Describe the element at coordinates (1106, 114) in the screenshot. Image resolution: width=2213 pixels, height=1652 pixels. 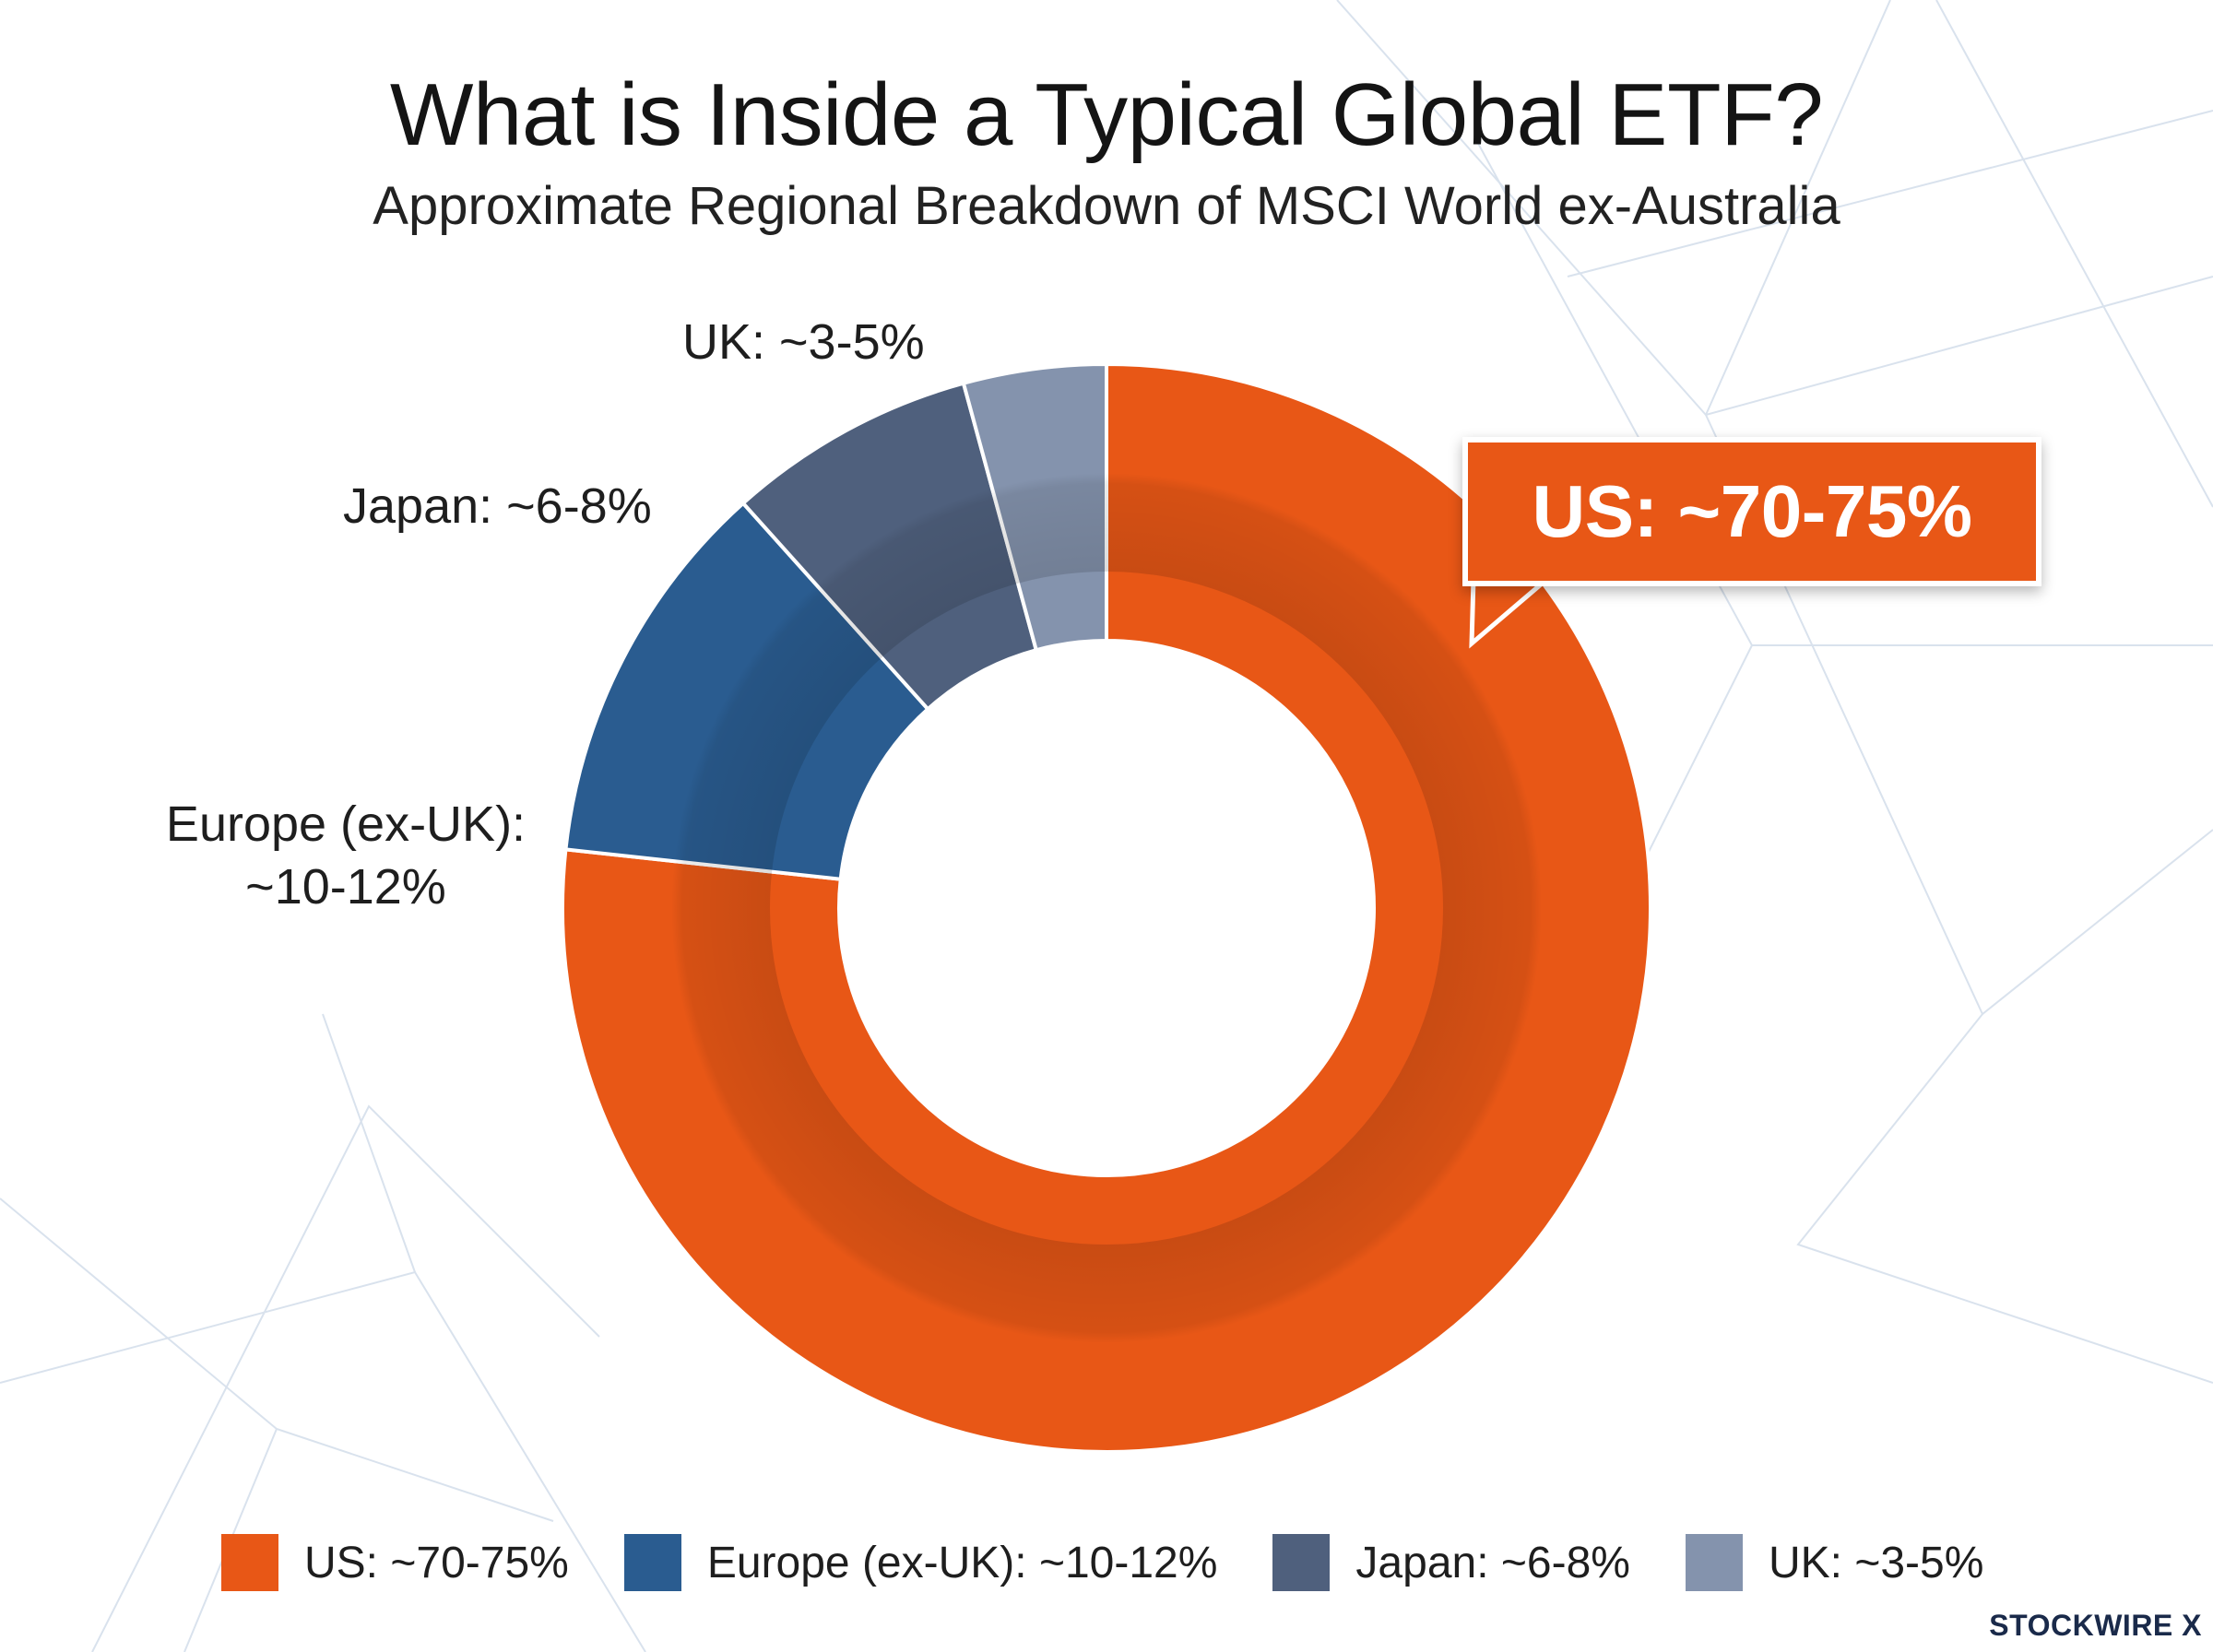
I see `chart-title: What is Inside a Typical Global ETF?` at that location.